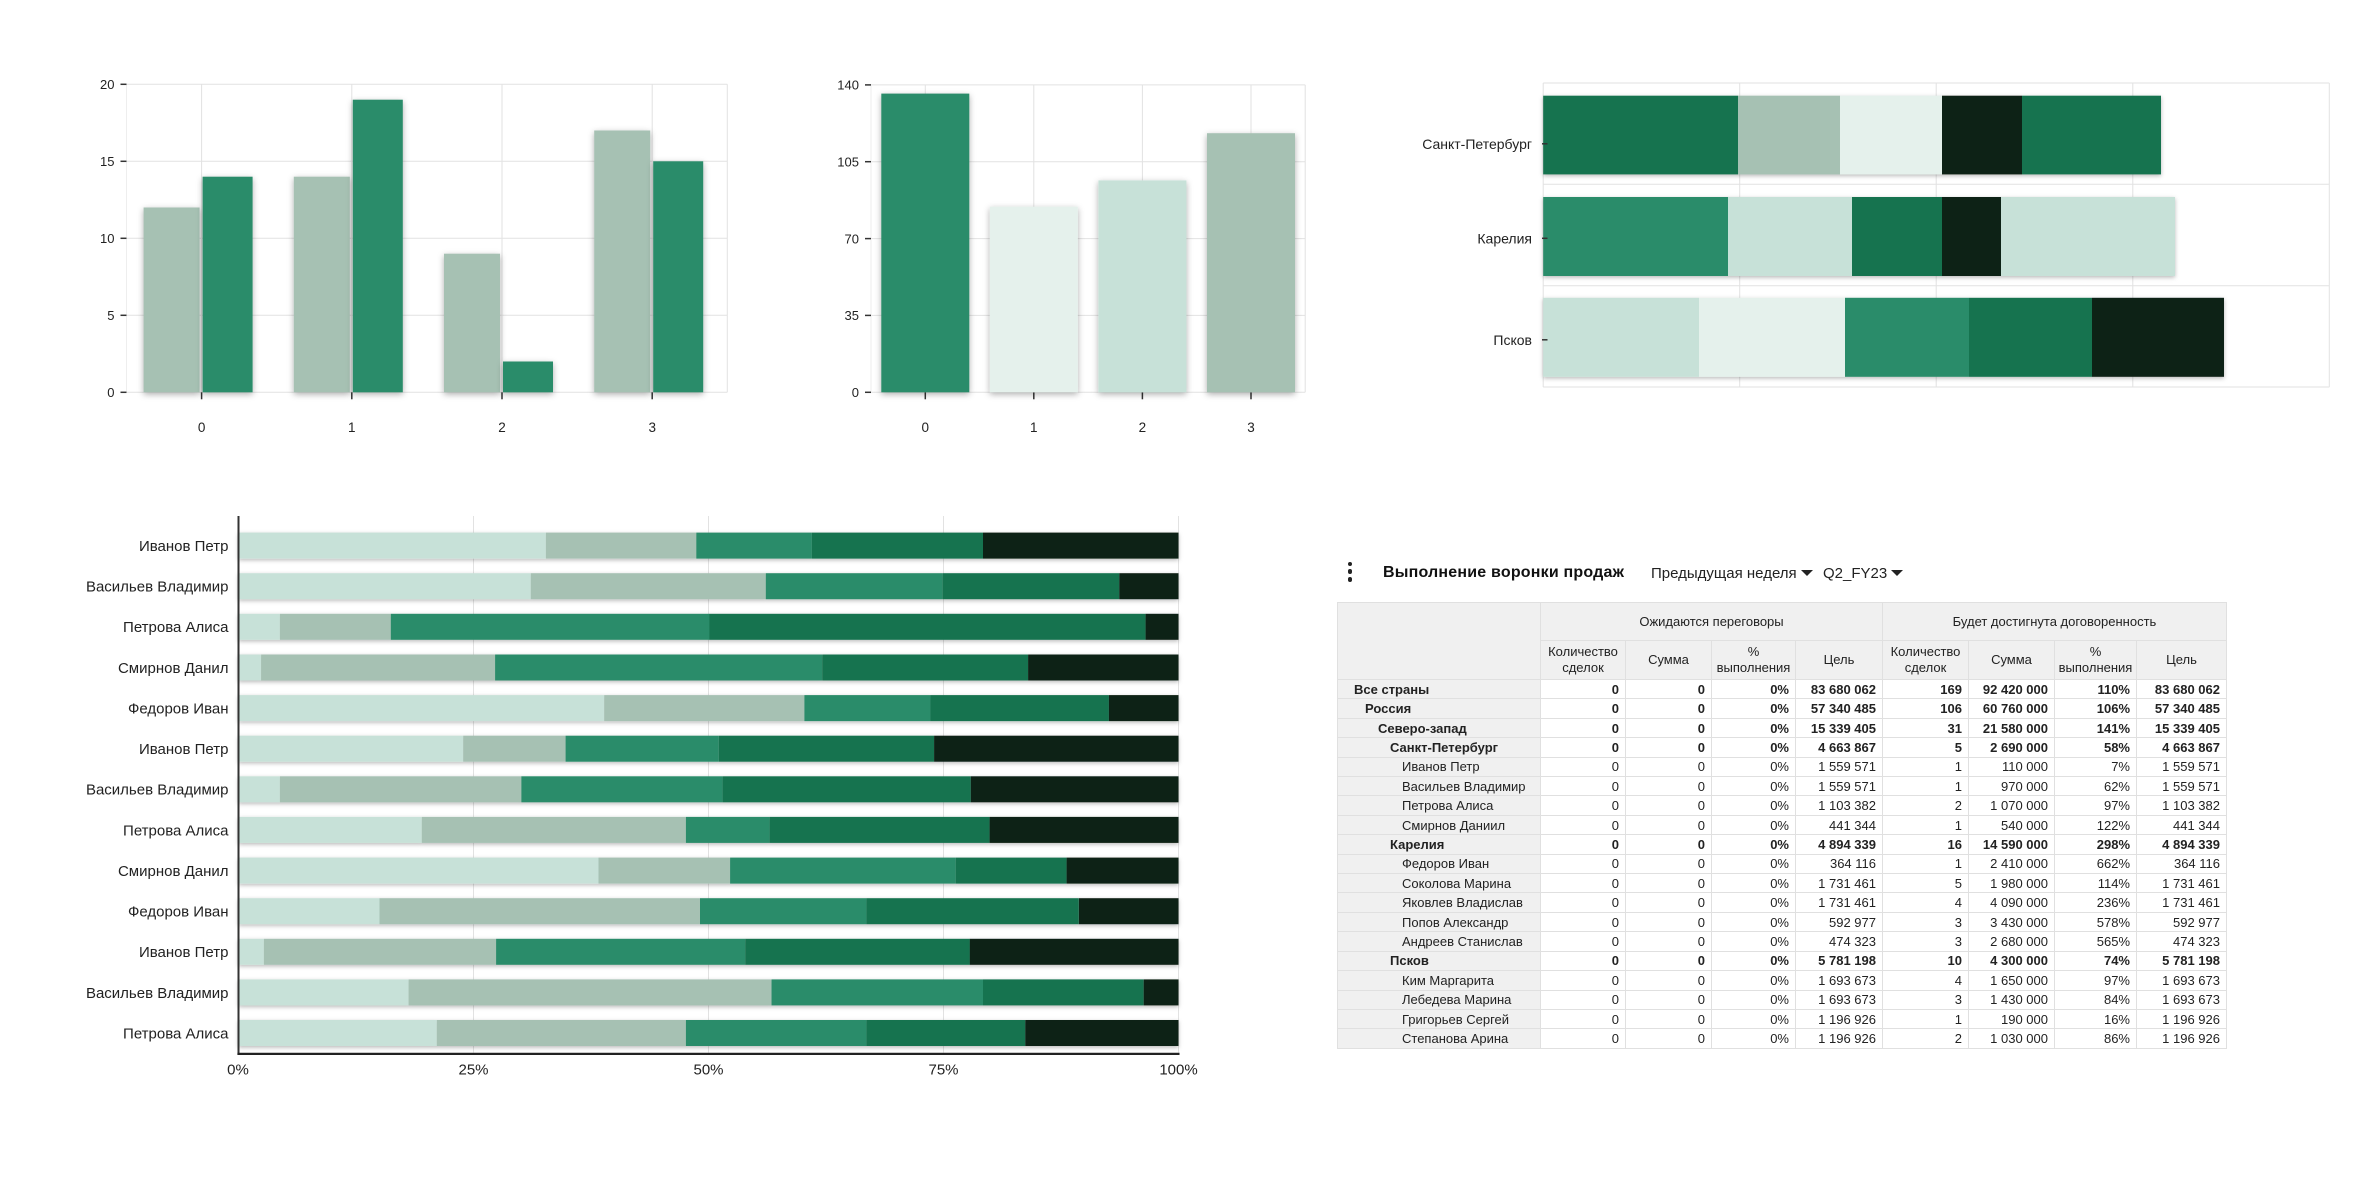  I want to click on svg-text: 10, so click(107, 238).